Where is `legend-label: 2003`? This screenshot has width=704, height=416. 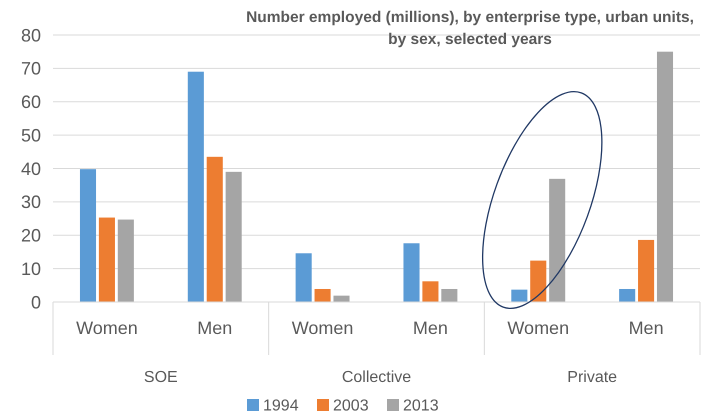 legend-label: 2003 is located at coordinates (351, 406).